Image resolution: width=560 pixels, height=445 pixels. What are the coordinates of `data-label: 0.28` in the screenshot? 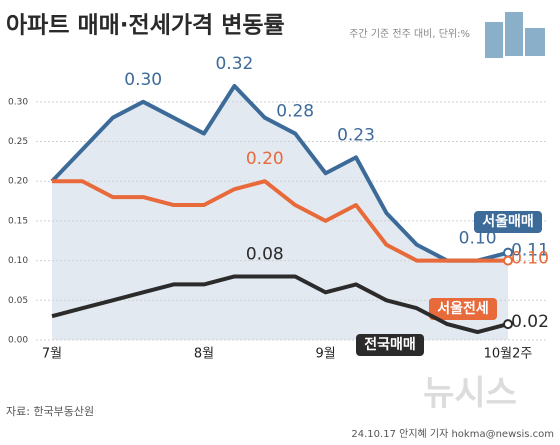 It's located at (295, 112).